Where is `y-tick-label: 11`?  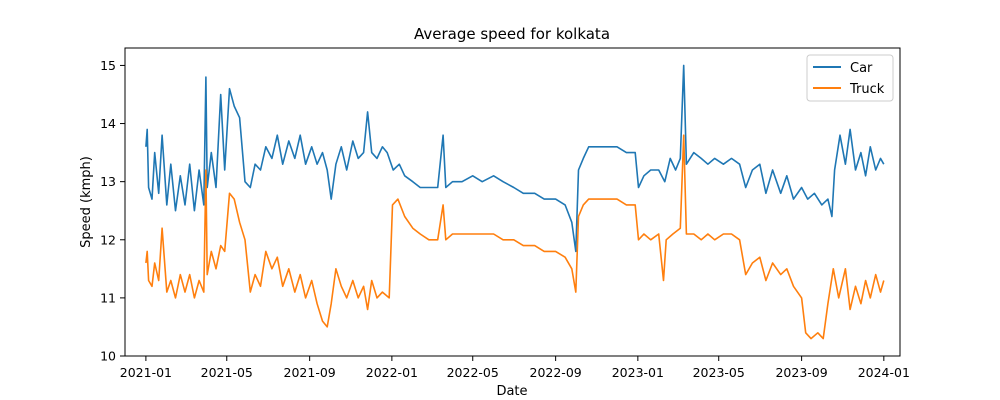 y-tick-label: 11 is located at coordinates (108, 297).